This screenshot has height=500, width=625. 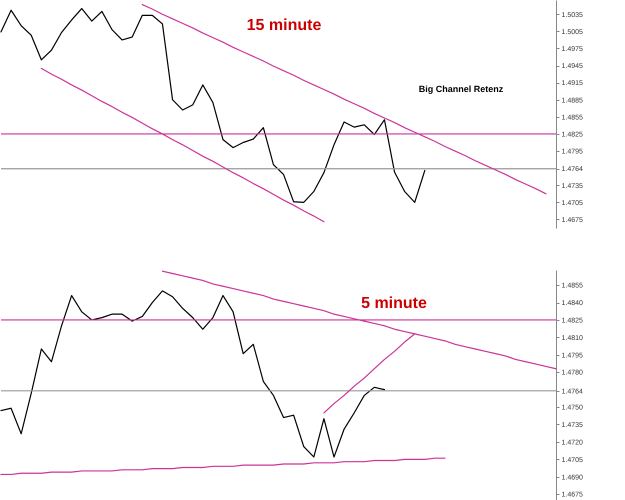 I want to click on annotation: Big Channel Retenz, so click(x=461, y=89).